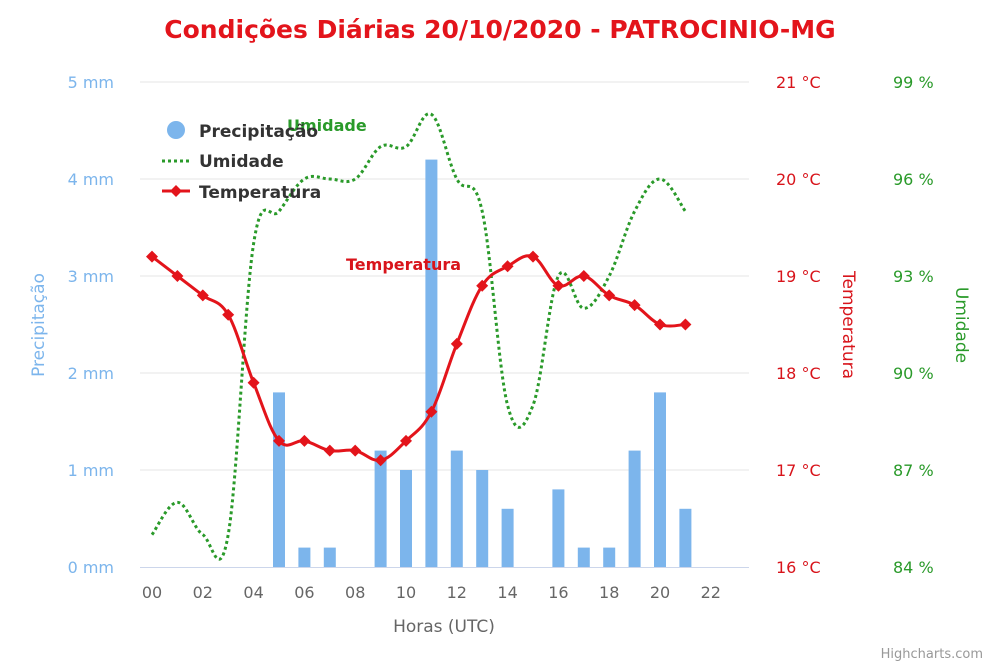  Describe the element at coordinates (152, 592) in the screenshot. I see `x-tick-label: 00` at that location.